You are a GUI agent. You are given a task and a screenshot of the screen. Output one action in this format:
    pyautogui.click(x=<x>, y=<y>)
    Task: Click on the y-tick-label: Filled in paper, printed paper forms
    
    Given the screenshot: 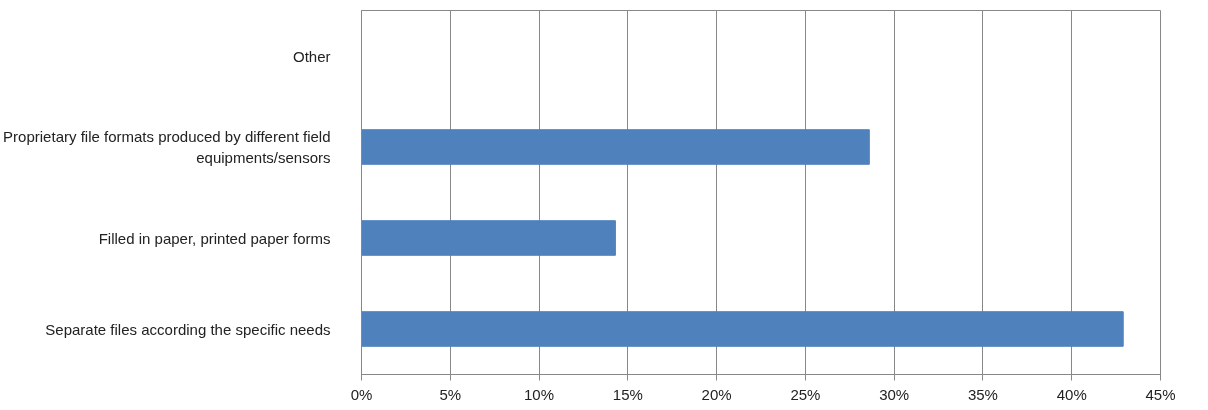 What is the action you would take?
    pyautogui.click(x=214, y=238)
    